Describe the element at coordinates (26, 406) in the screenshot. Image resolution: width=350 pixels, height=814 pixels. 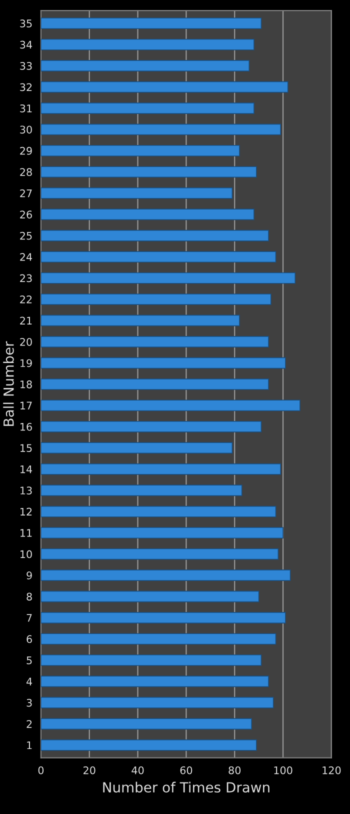
I see `y-tick-label: 17` at that location.